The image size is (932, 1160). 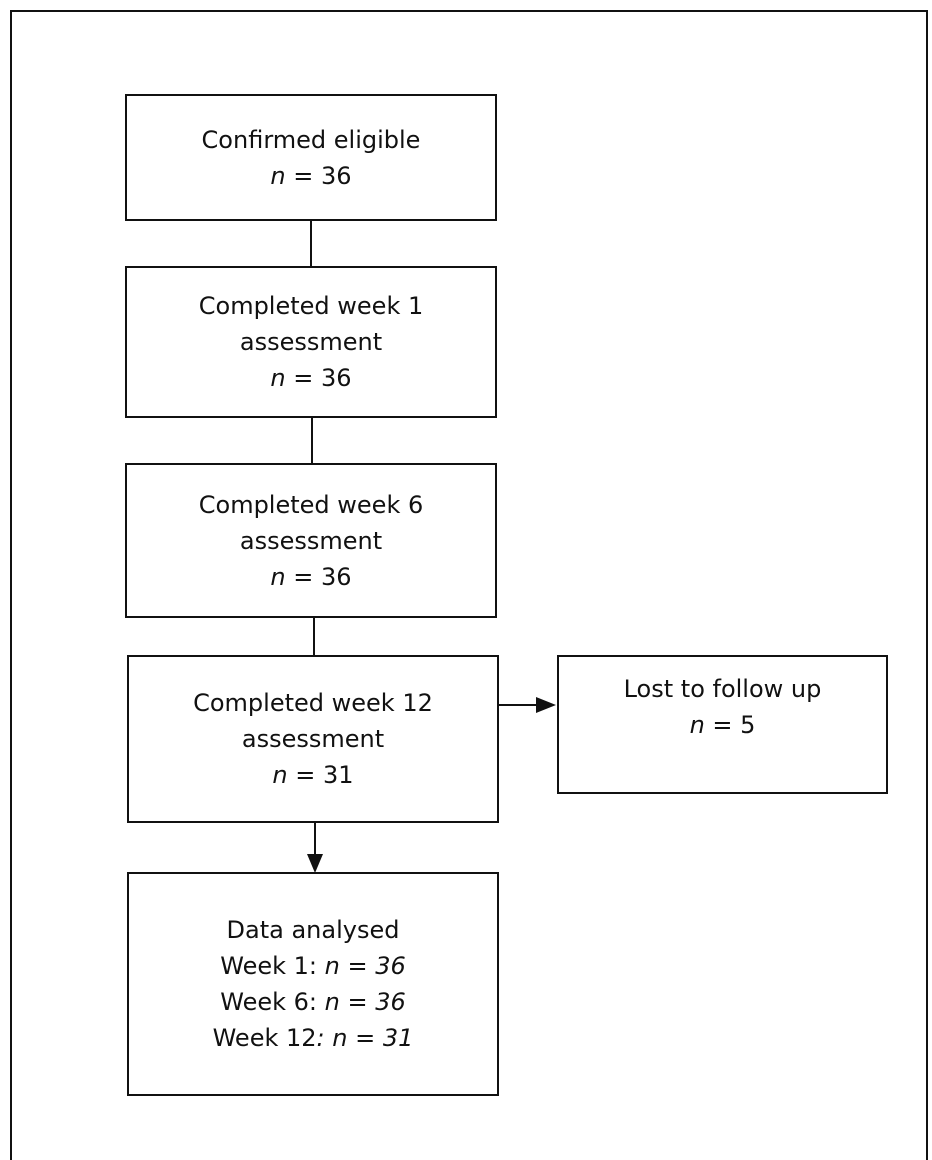 I want to click on node-confirmed-eligible: Confirmed eligible n = 36, so click(x=311, y=157).